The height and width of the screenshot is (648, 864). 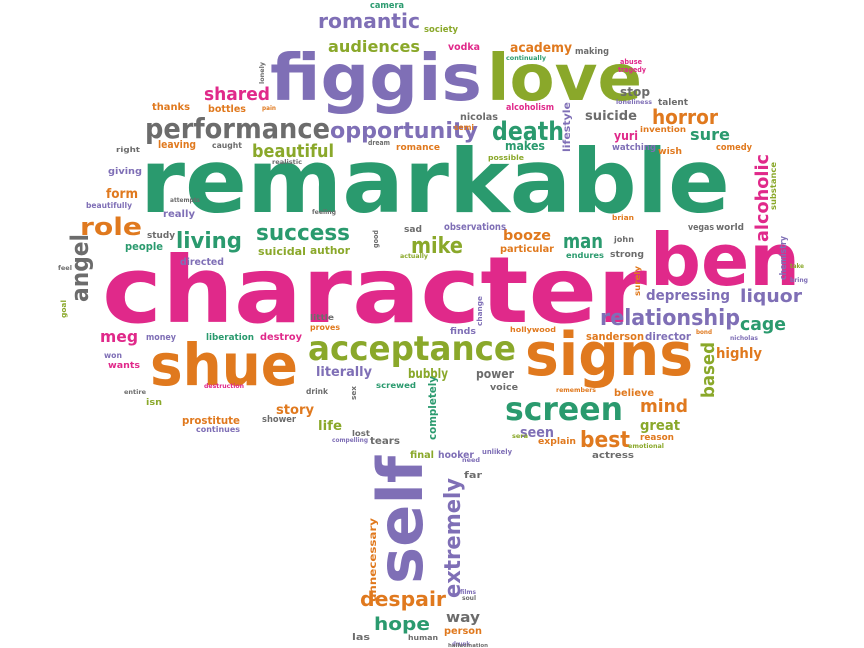 What do you see at coordinates (80, 268) in the screenshot?
I see `word-angel: angel` at bounding box center [80, 268].